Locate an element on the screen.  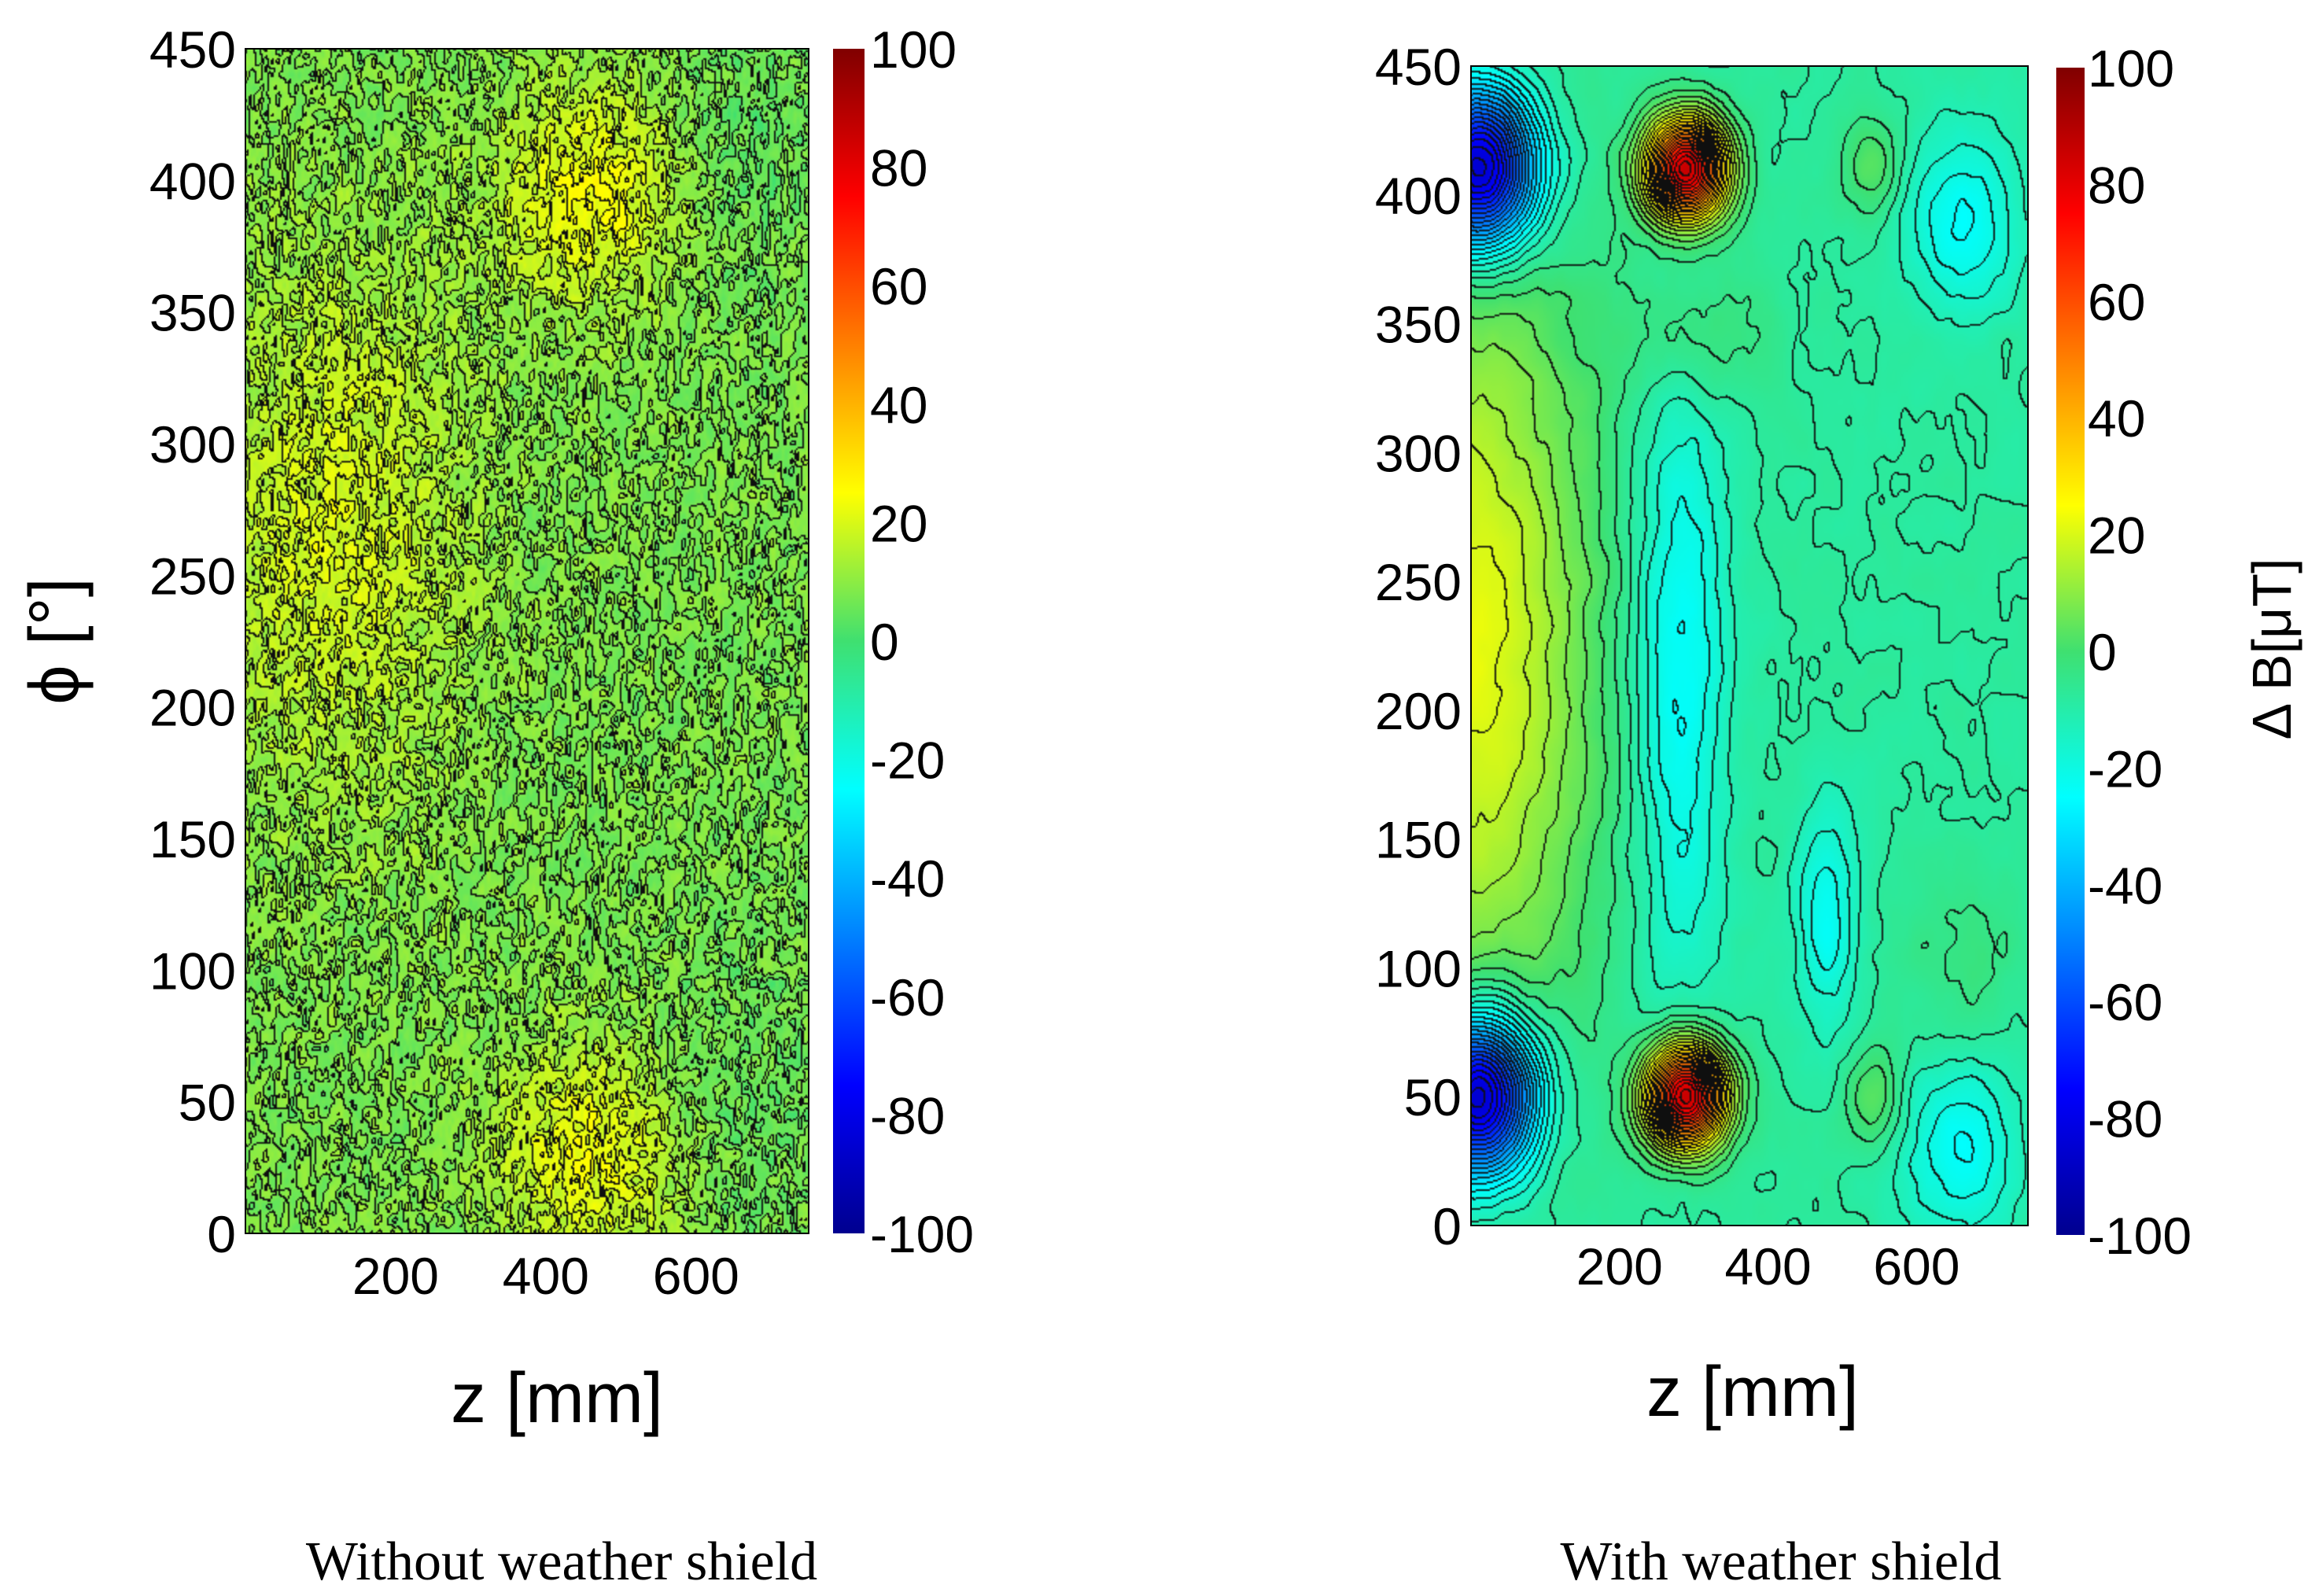
colorbar-ticks-without-shield: 100 80 60 40 20 0 -20 -40 -60 -80 -100 is located at coordinates (922, 641).